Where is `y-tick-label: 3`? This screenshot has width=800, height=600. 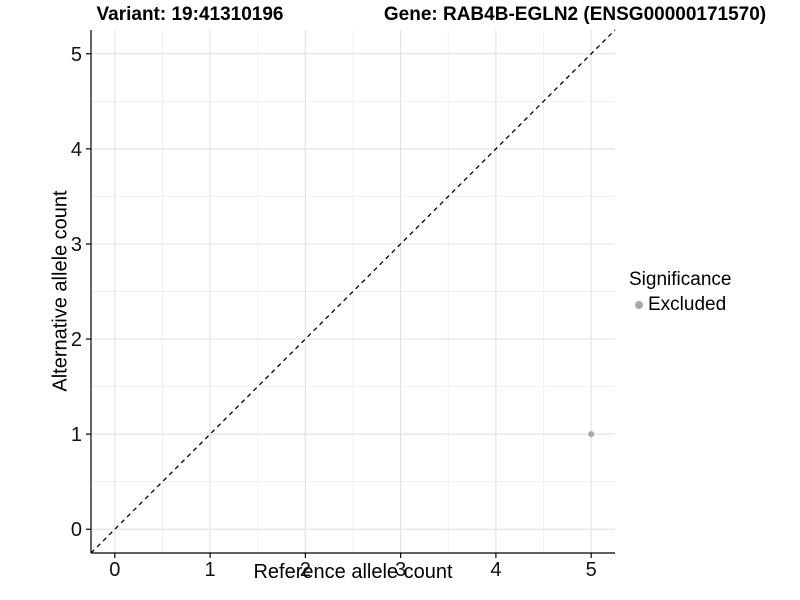
y-tick-label: 3 is located at coordinates (76, 245).